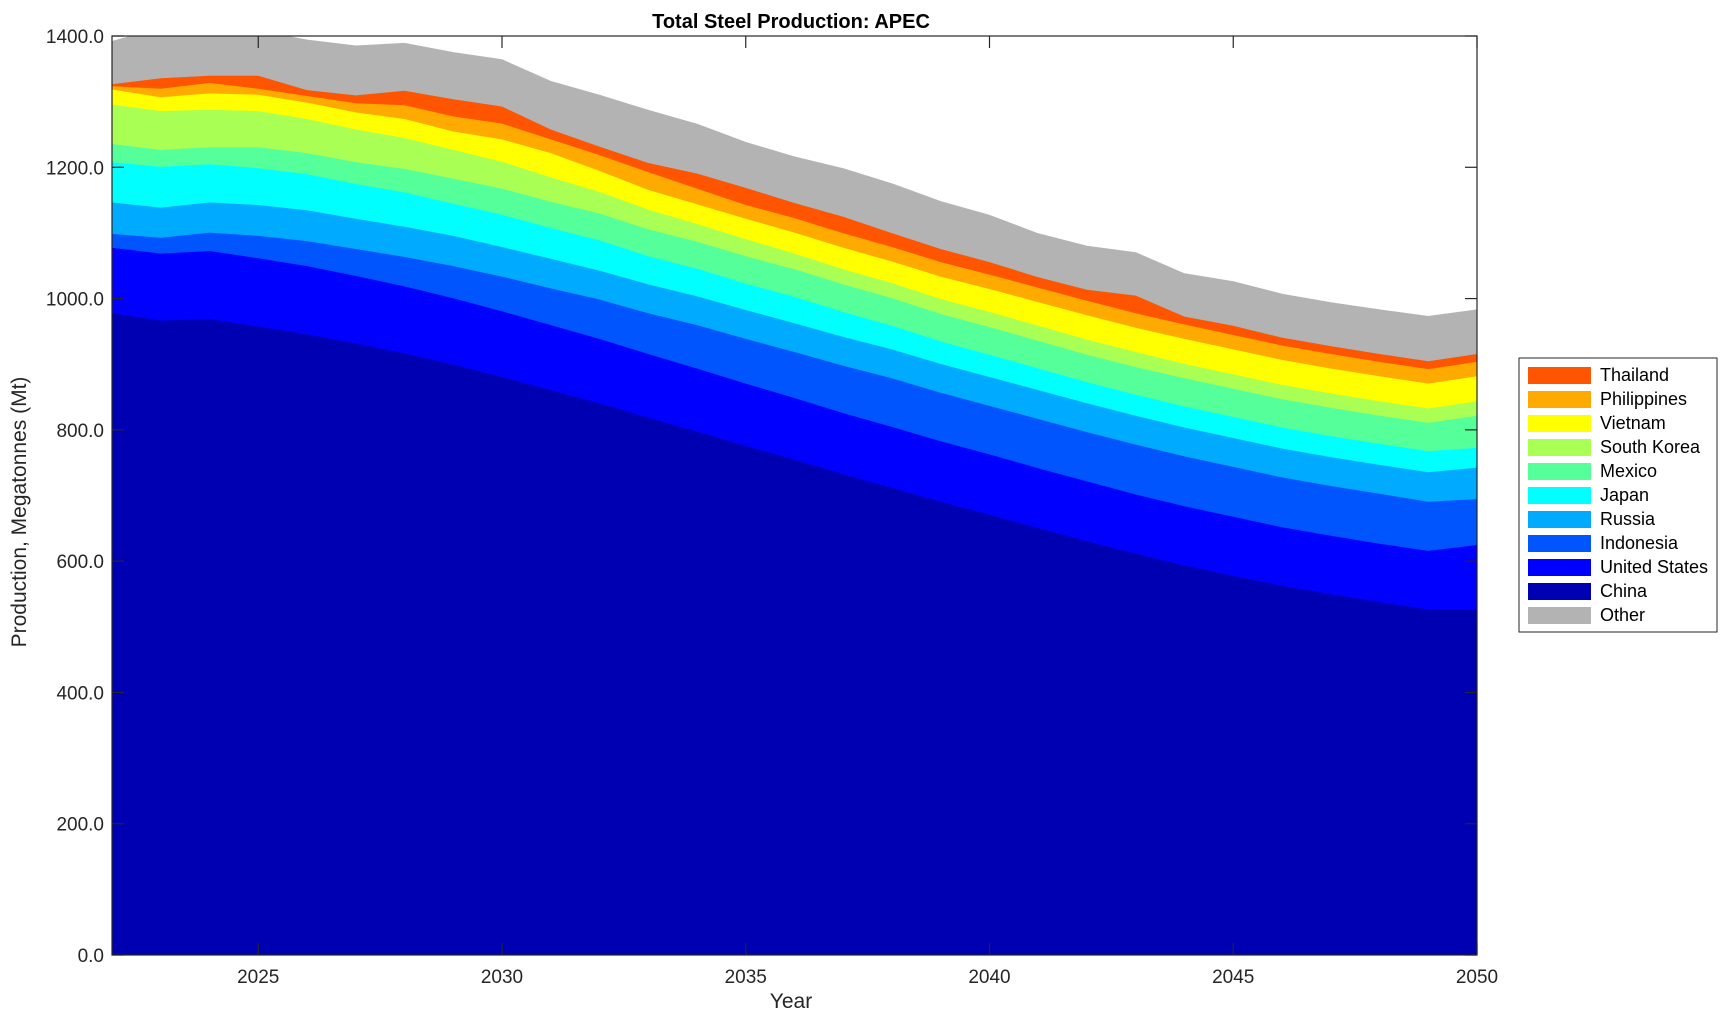  I want to click on x-tick-label: 2045, so click(1233, 977).